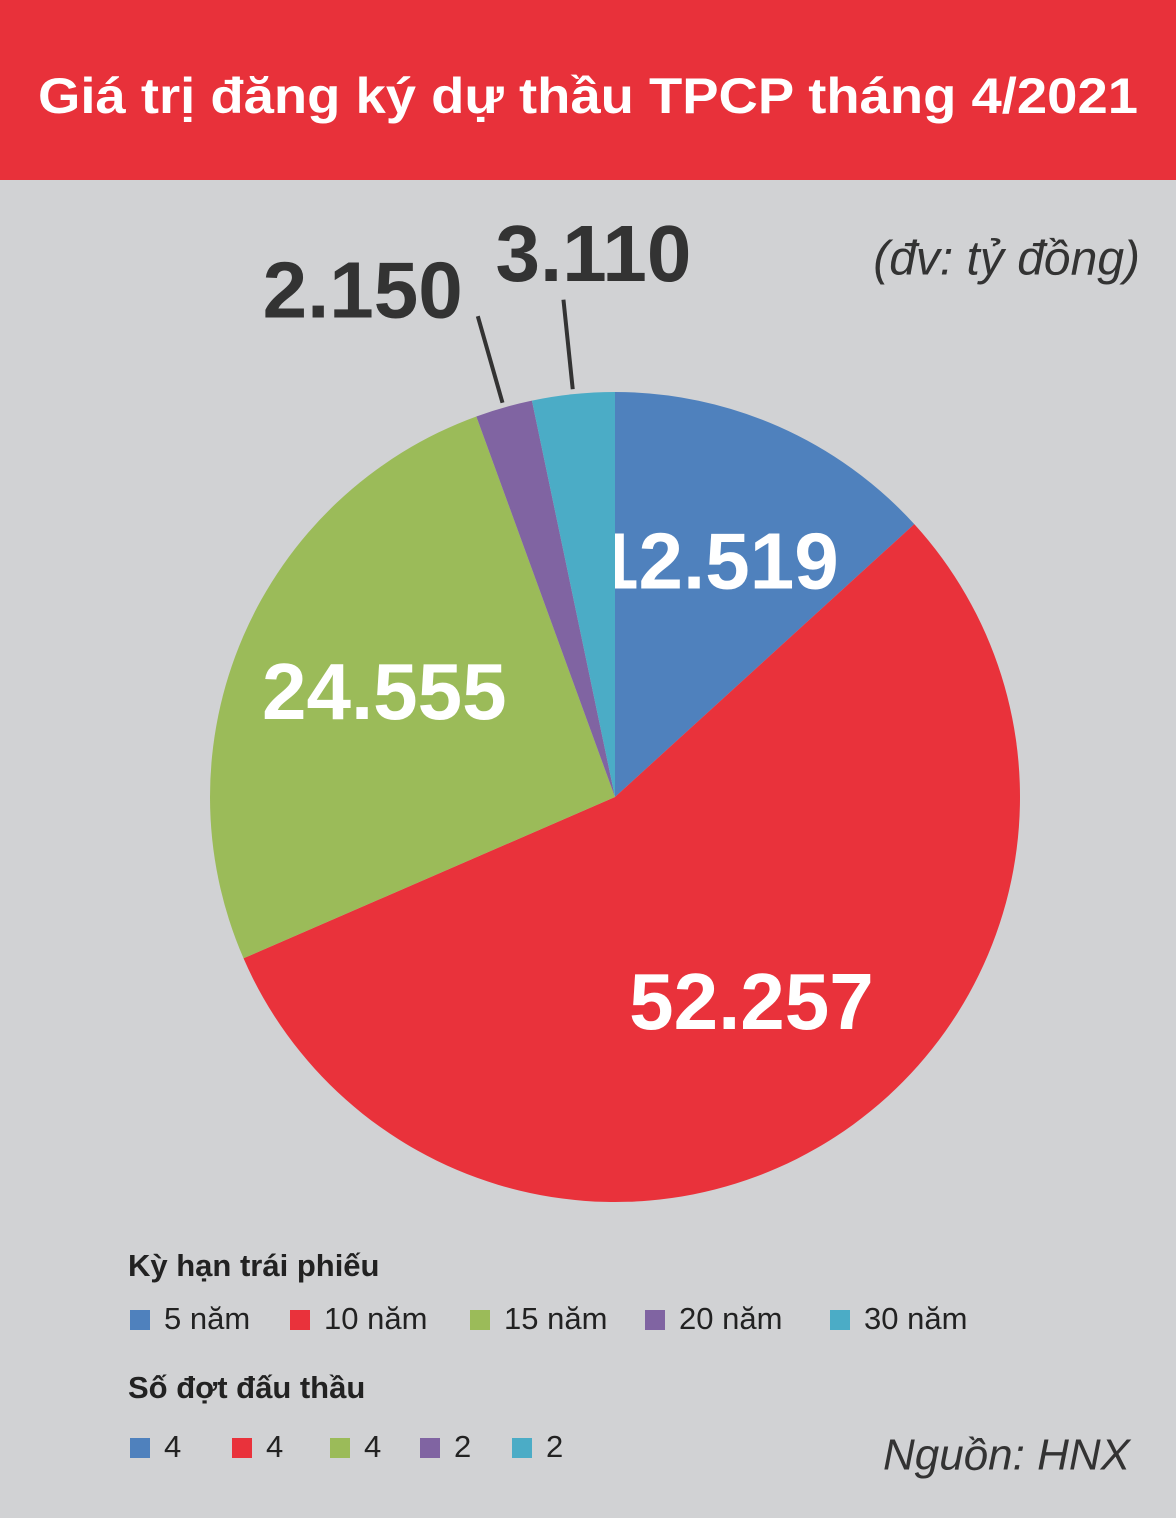 The height and width of the screenshot is (1518, 1176). I want to click on slice-label: 3.110, so click(594, 253).